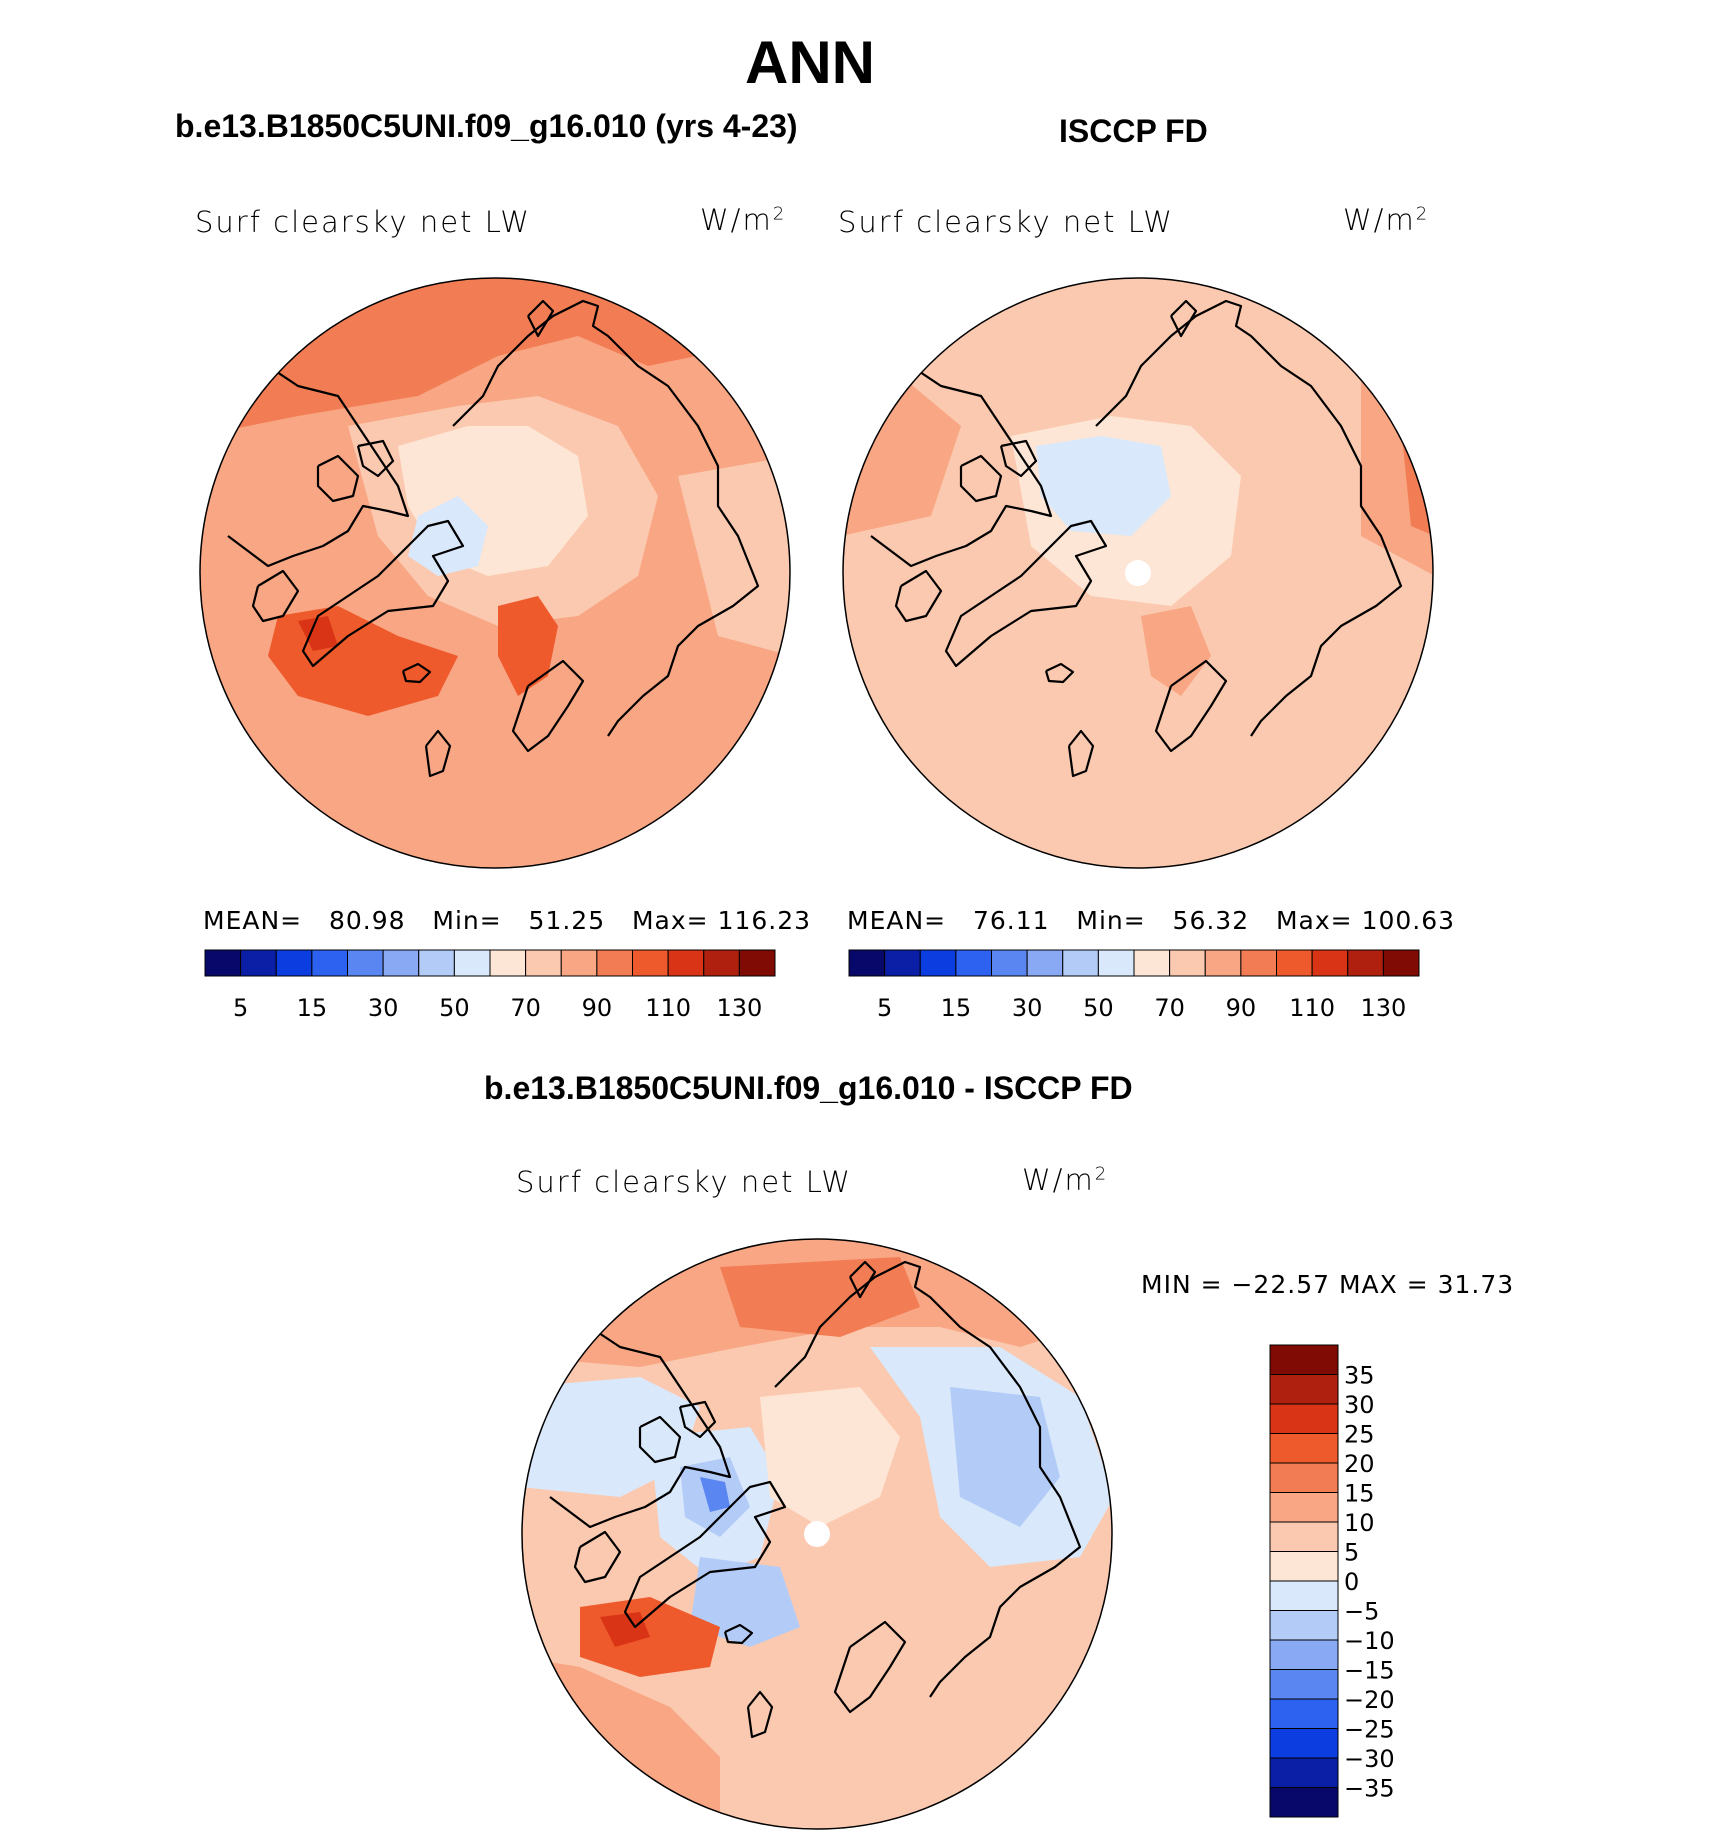 The height and width of the screenshot is (1840, 1710). Describe the element at coordinates (525, 1008) in the screenshot. I see `model-colorbar-tick-label: 70` at that location.